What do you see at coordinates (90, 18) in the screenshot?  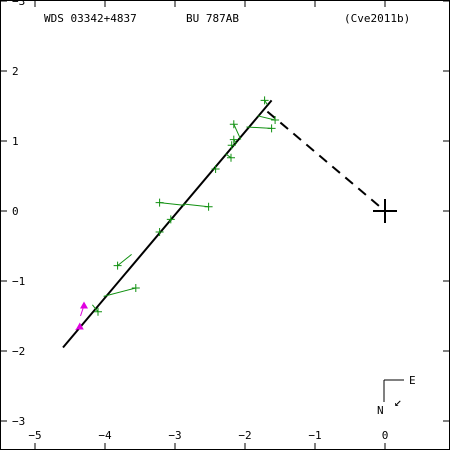 I see `wds-id: WDS 03342+4837` at bounding box center [90, 18].